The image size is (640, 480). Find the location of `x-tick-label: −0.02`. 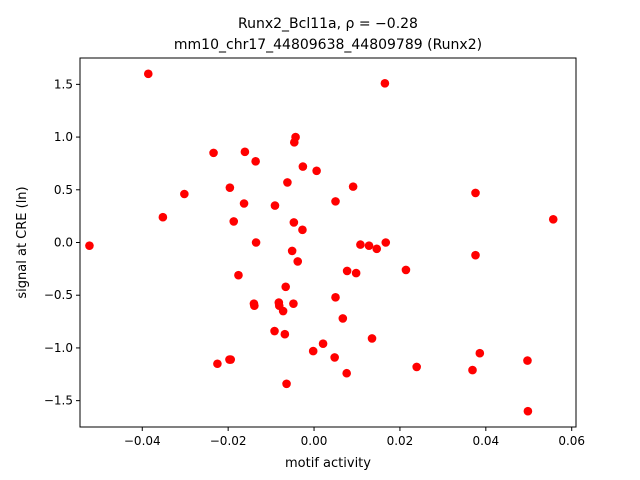

x-tick-label: −0.02 is located at coordinates (228, 441).